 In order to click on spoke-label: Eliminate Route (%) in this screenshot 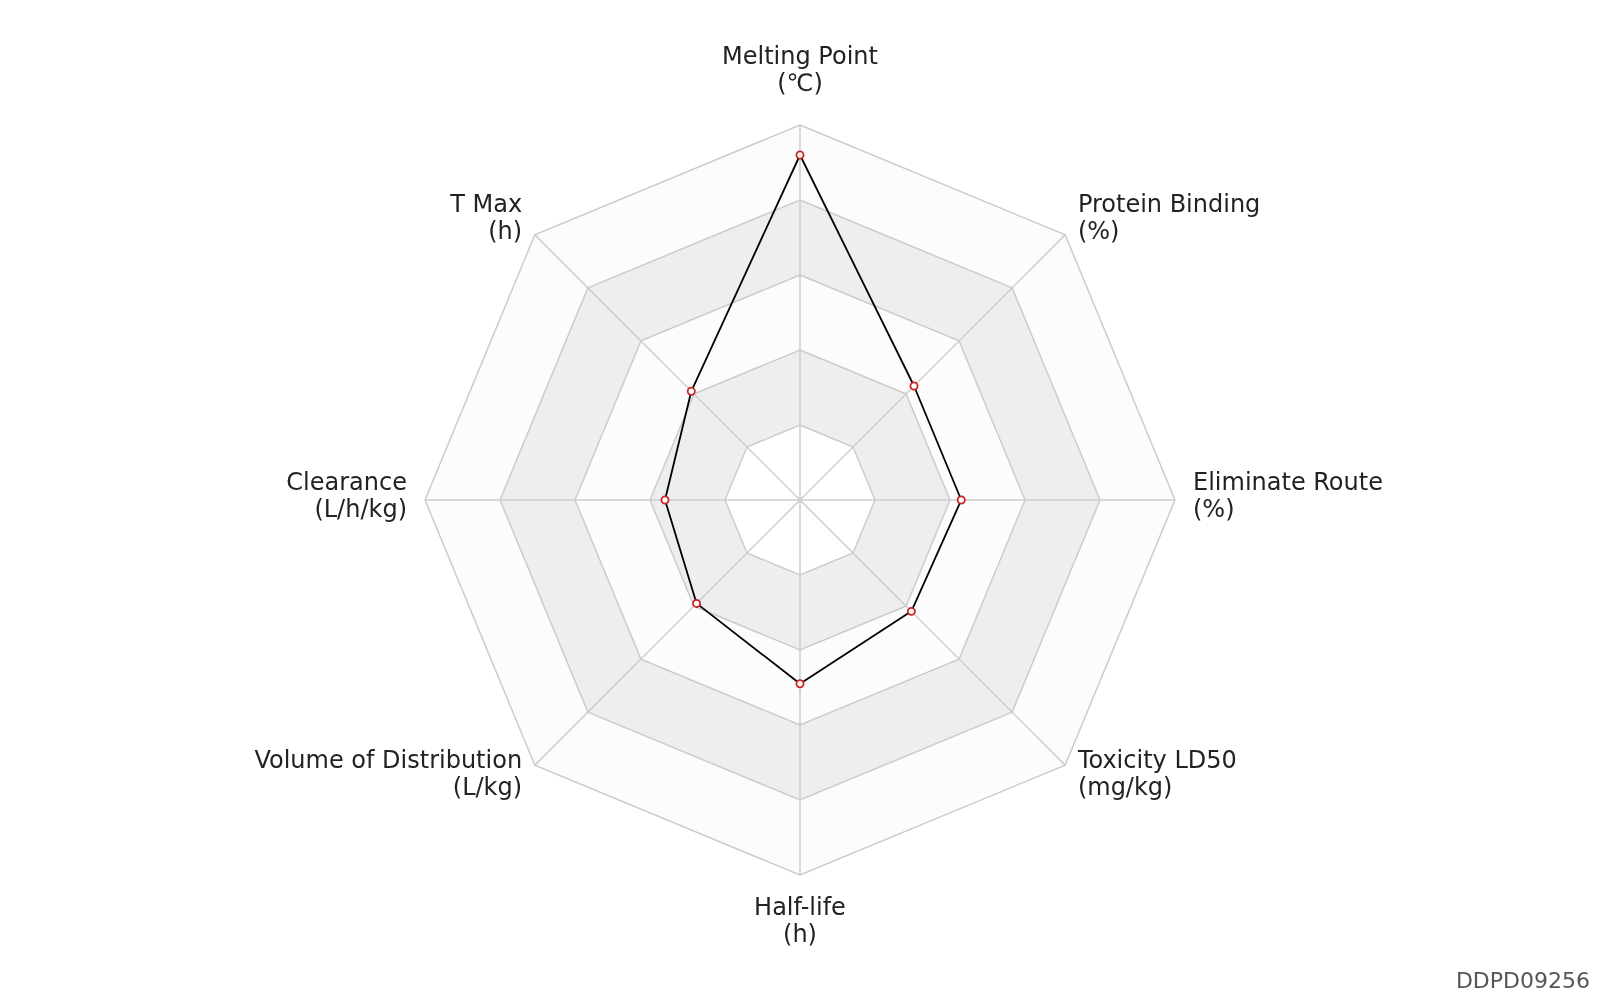, I will do `click(1288, 495)`.